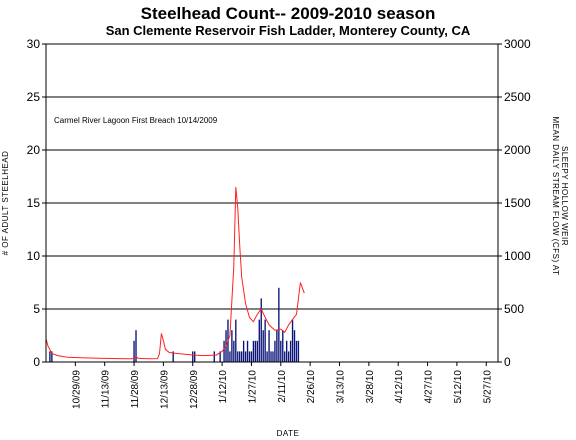  I want to click on x-tick-label: 10/29/09, so click(76, 389).